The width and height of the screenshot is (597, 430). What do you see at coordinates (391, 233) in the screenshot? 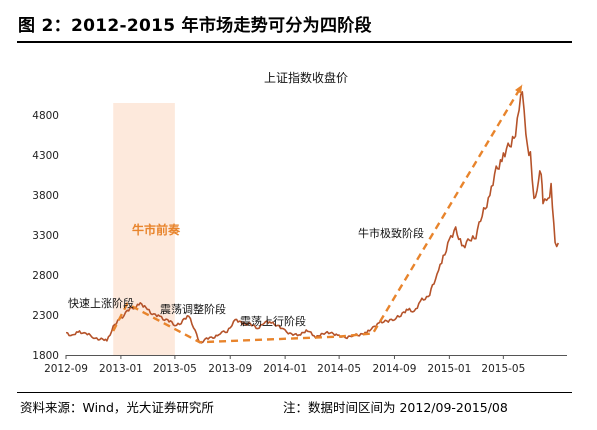
I see `annotation-label: 牛市极致阶段` at bounding box center [391, 233].